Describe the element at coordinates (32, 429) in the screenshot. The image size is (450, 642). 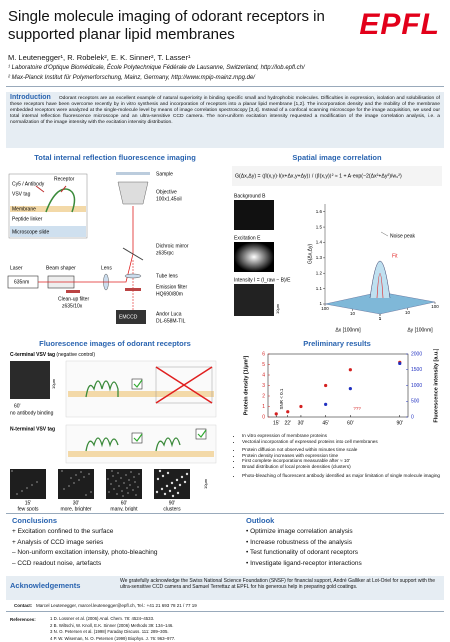
I see `label: N-terminal VSV tag` at that location.